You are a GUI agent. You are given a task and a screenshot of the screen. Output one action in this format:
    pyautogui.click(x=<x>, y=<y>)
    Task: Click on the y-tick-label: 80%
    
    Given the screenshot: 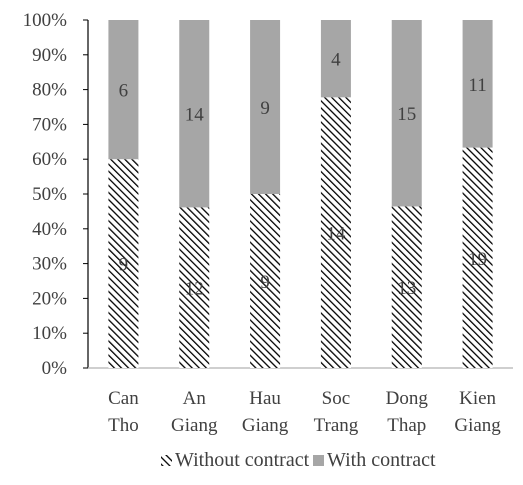 What is the action you would take?
    pyautogui.click(x=49, y=90)
    